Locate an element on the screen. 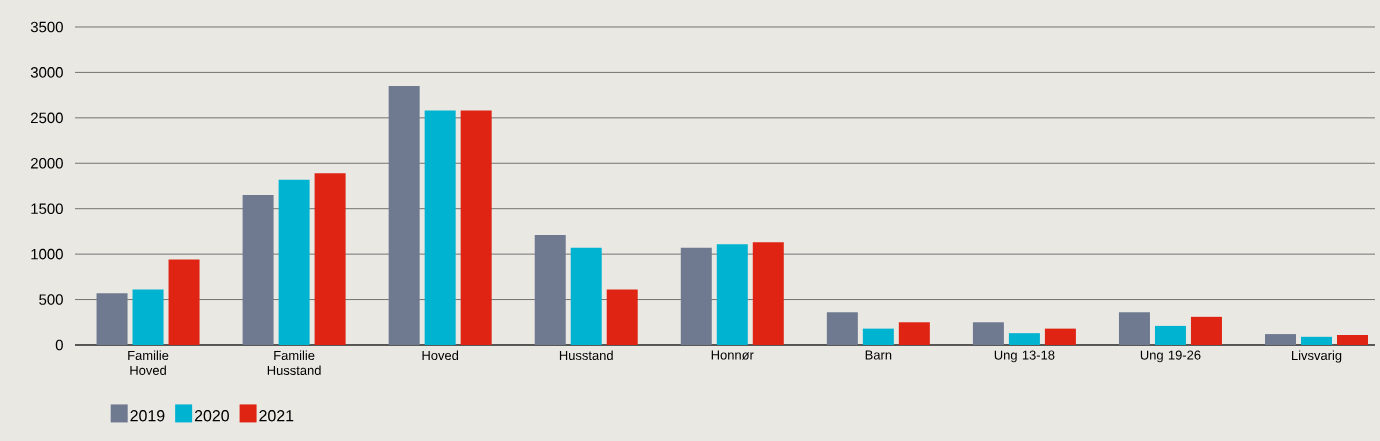  y-tick-label: 1000 is located at coordinates (47, 254).